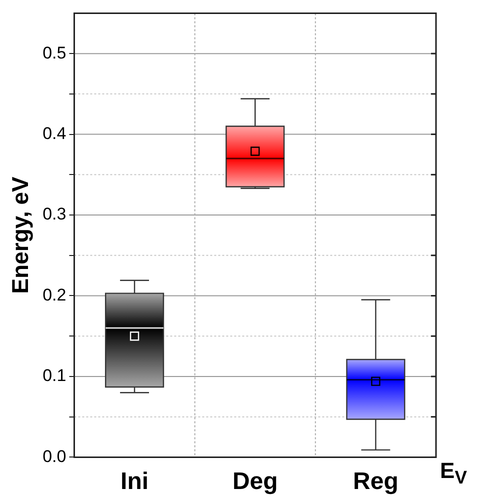  Describe the element at coordinates (54, 376) in the screenshot. I see `y-tick-label: 0.1` at that location.